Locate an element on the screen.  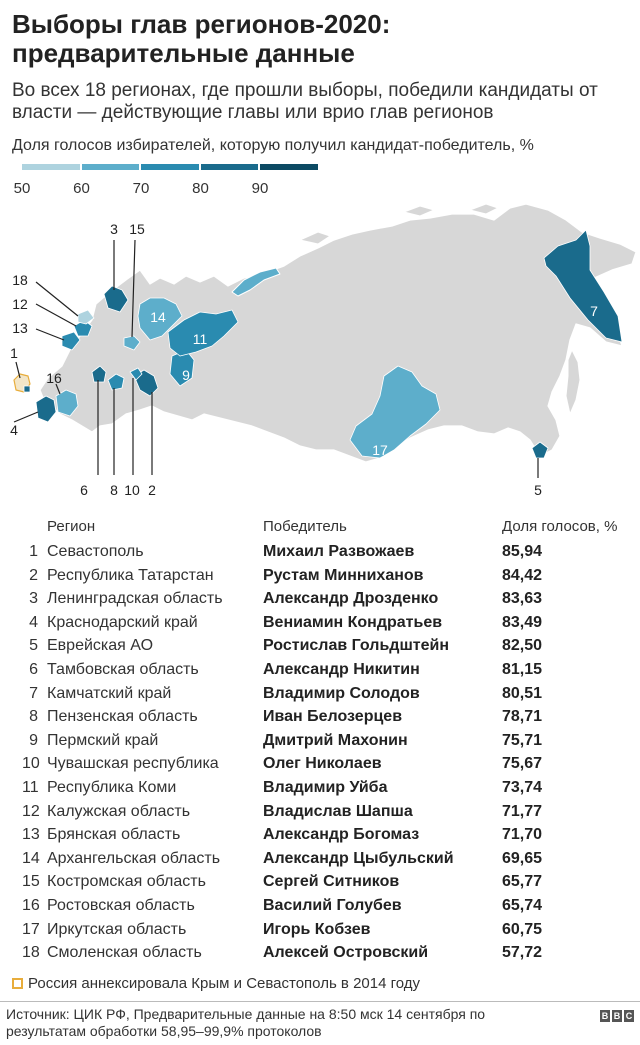
row-region: Ленинградская область is located at coordinates (135, 599).